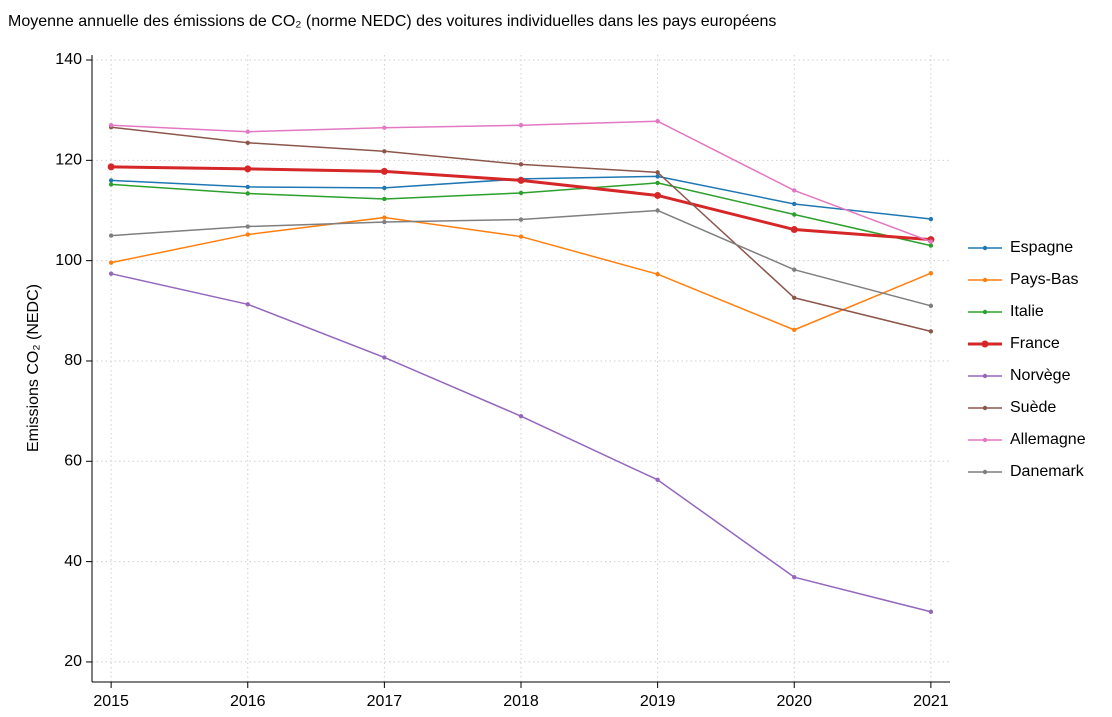  What do you see at coordinates (1044, 279) in the screenshot?
I see `legend-label: Pays-Bas` at bounding box center [1044, 279].